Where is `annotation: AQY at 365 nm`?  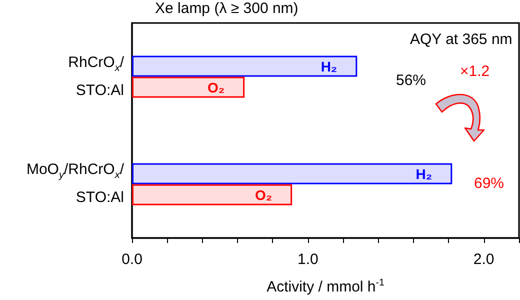 annotation: AQY at 365 nm is located at coordinates (461, 39).